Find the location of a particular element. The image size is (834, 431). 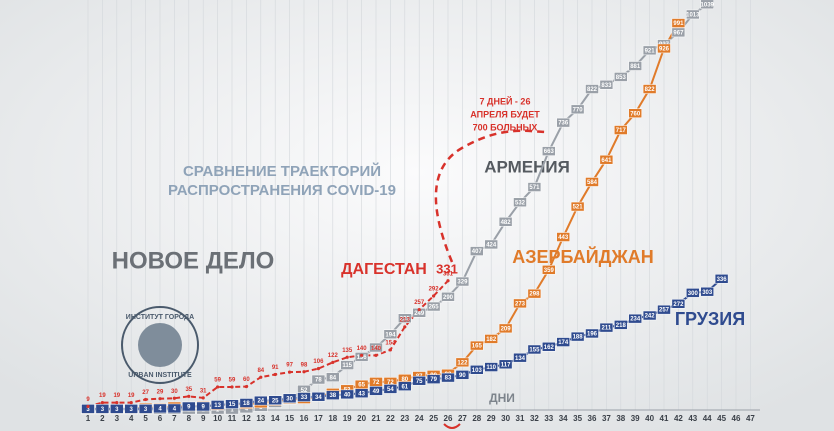

logo: URBAN INSTITUTE is located at coordinates (160, 375).